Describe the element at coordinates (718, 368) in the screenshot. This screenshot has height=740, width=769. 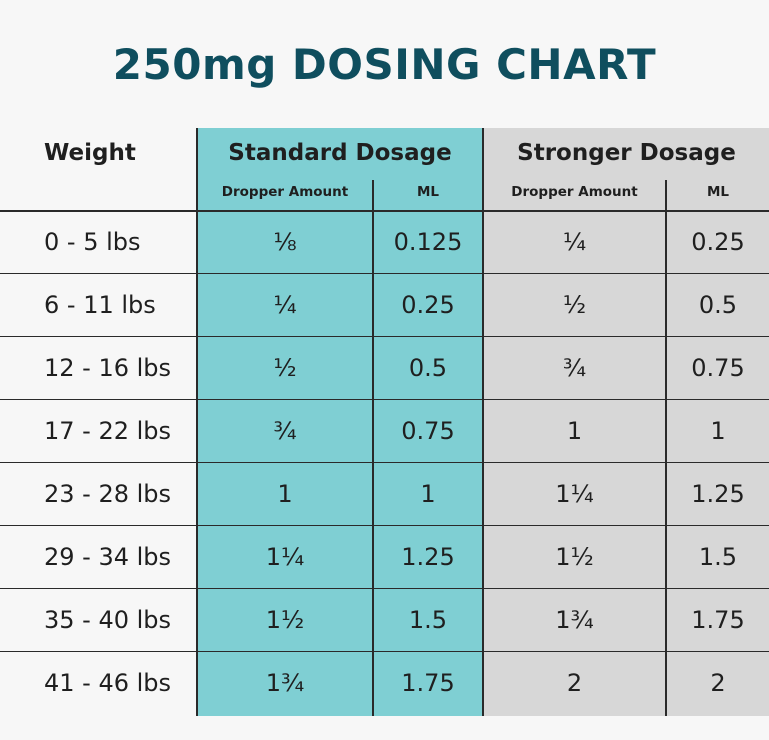
I see `stronger-ml-cell: 0.75` at that location.